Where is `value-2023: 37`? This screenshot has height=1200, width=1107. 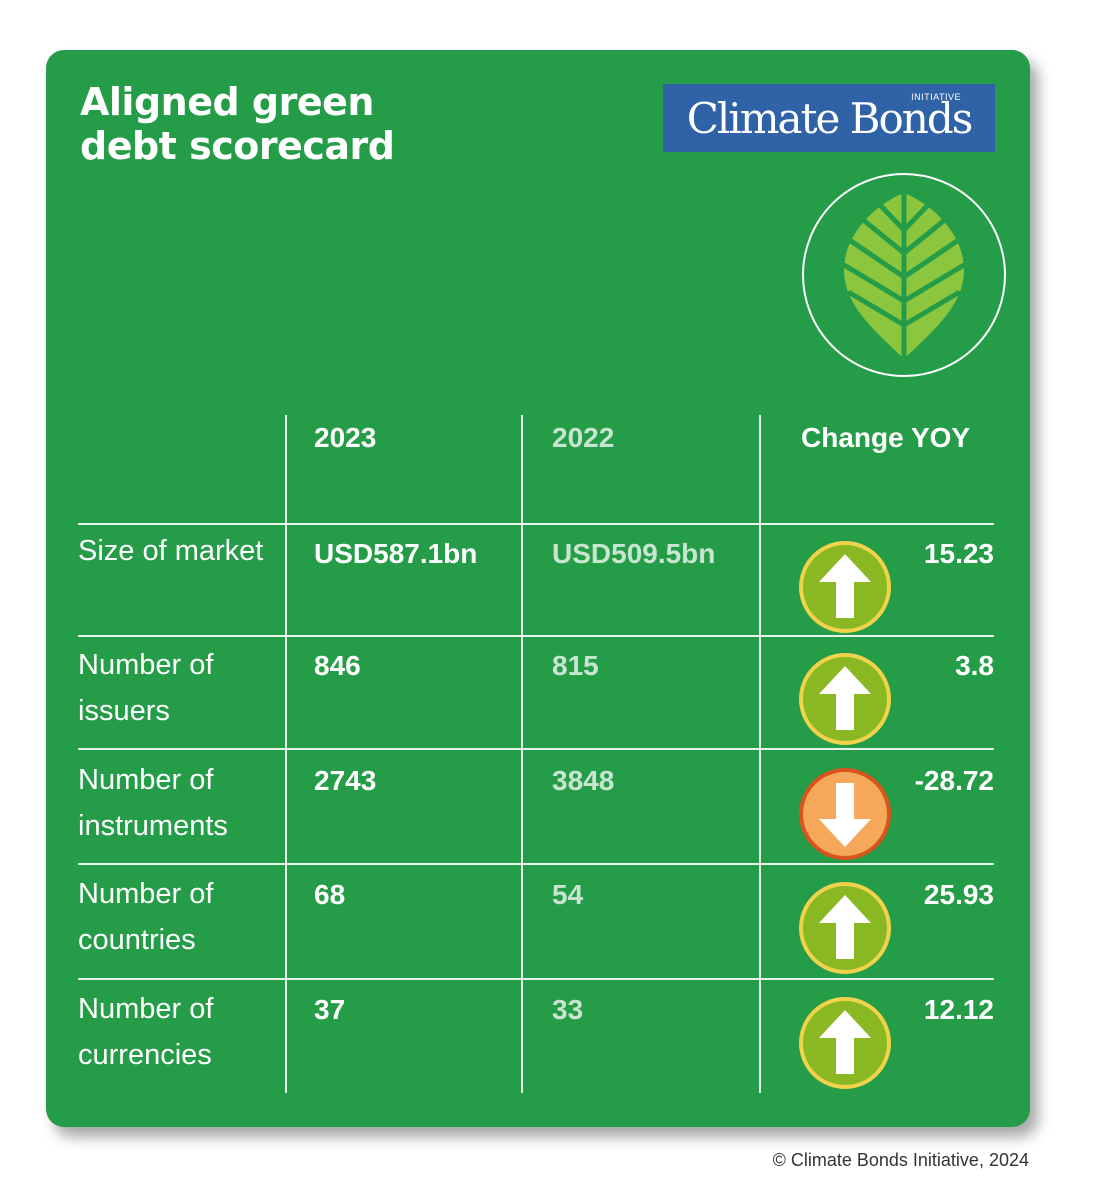
value-2023: 37 is located at coordinates (330, 1009).